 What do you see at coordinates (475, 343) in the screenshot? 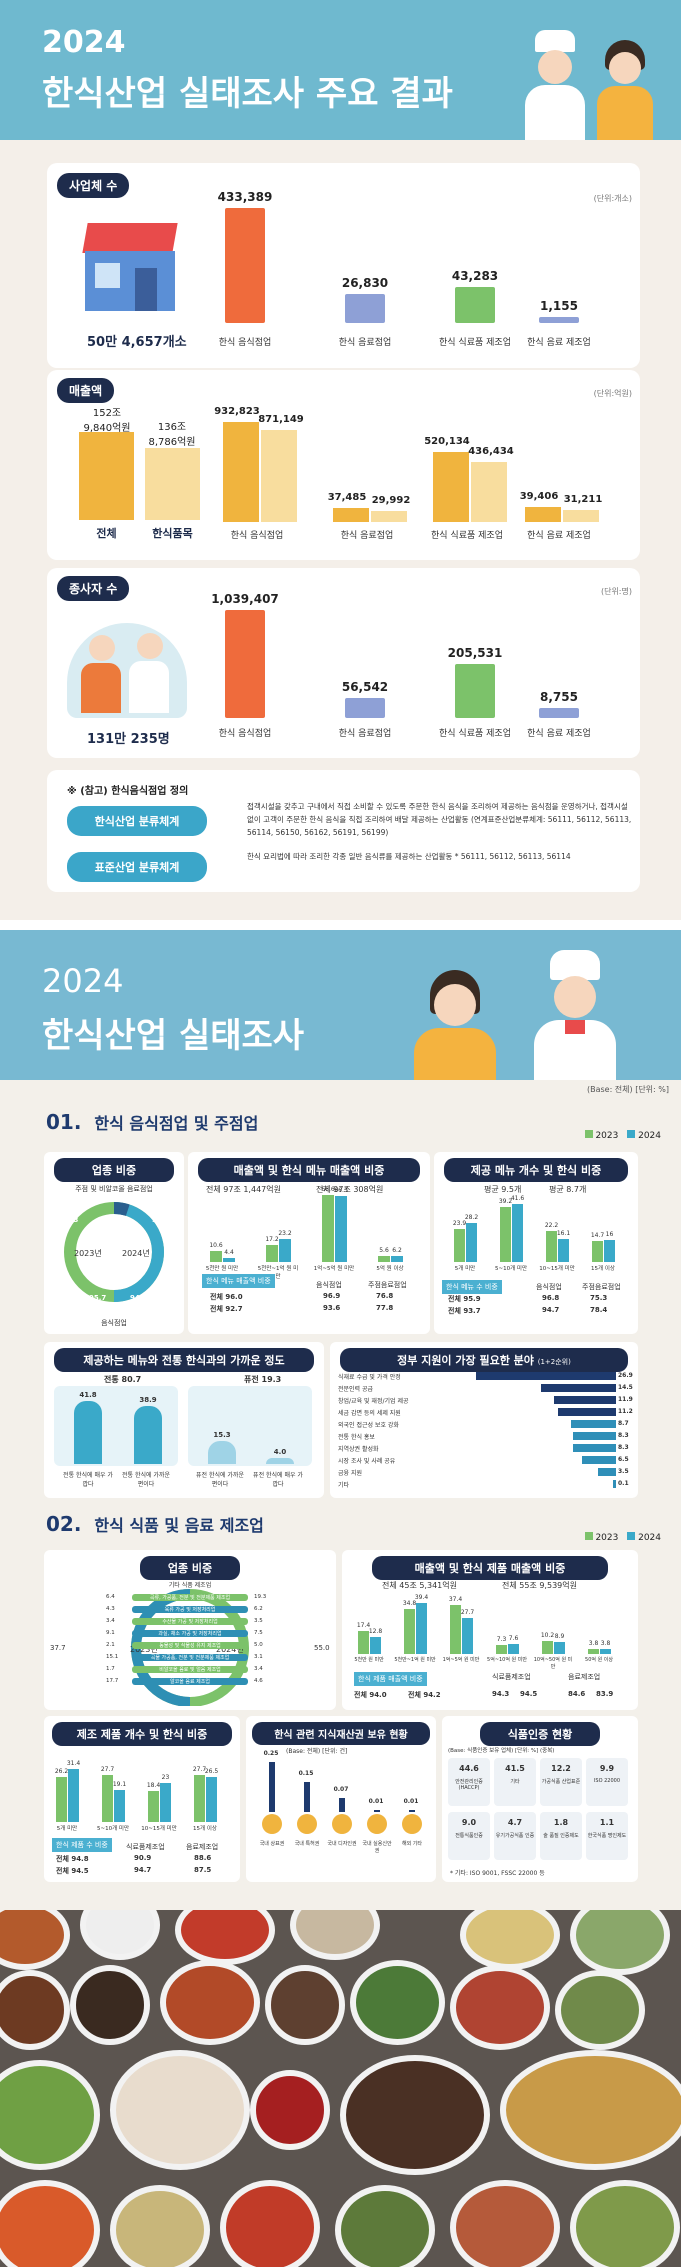
I see `label-2: 한식 식료품 제조업` at bounding box center [475, 343].